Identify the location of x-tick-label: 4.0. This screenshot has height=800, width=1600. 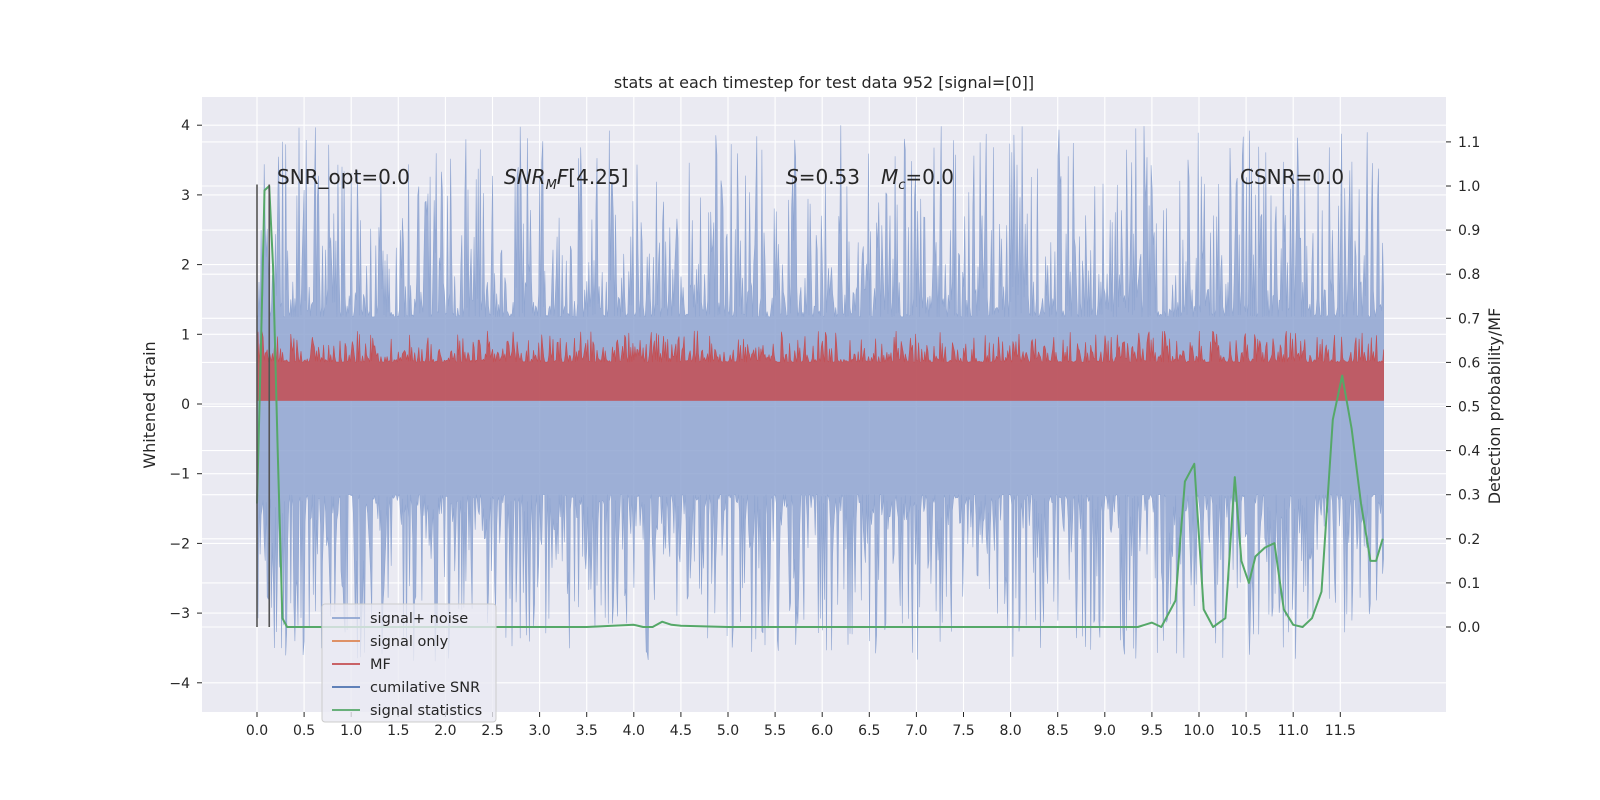
(634, 731).